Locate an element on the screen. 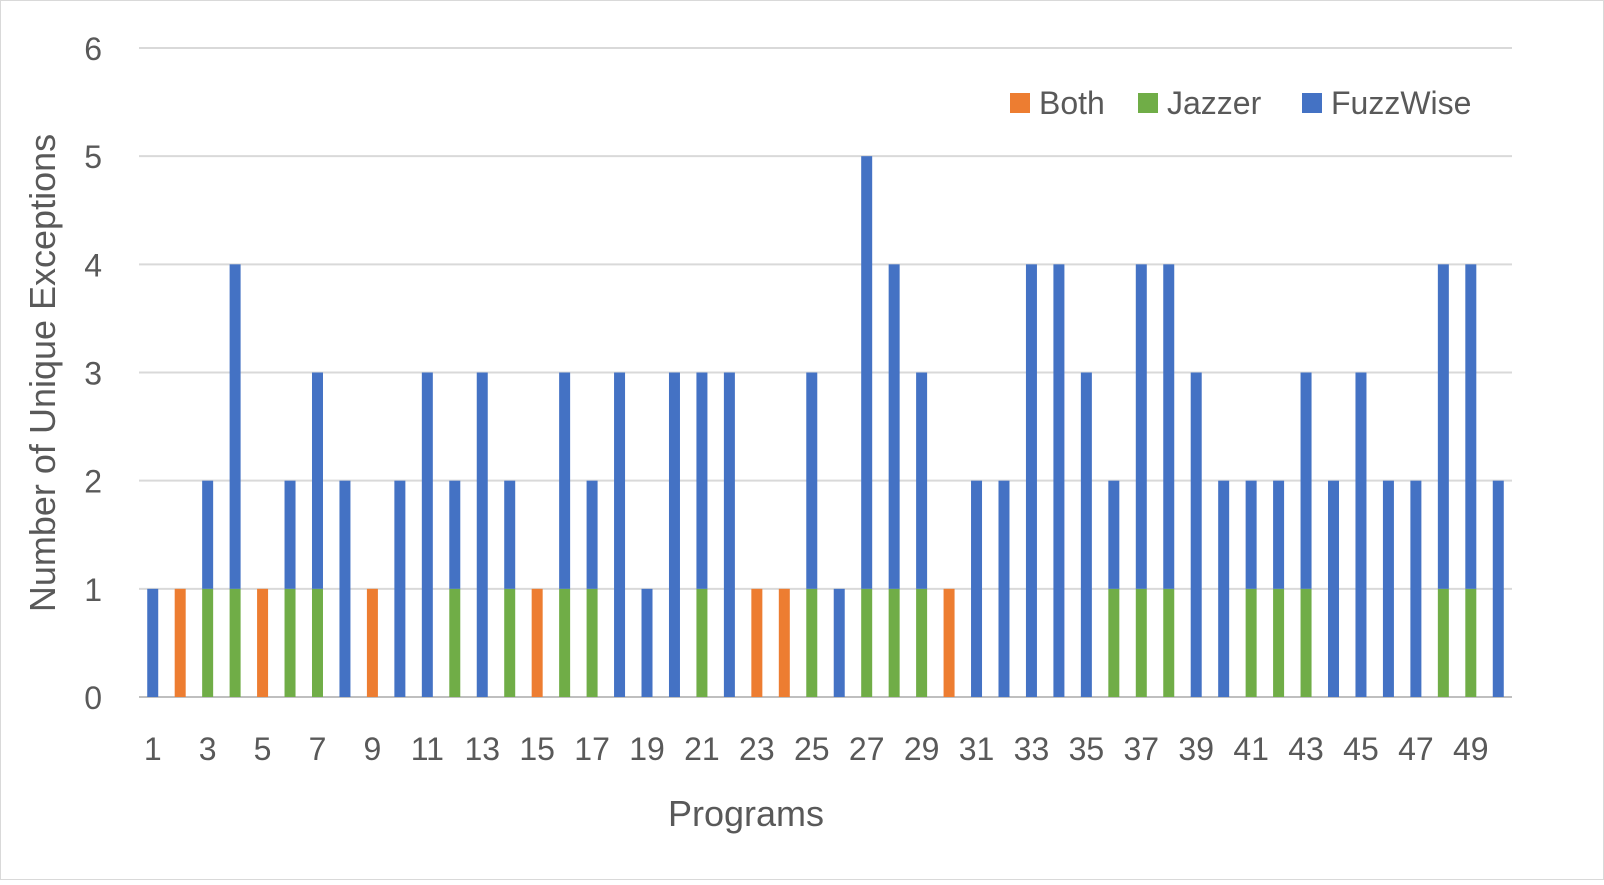 The width and height of the screenshot is (1604, 885). legend-swatch-jazzer is located at coordinates (1148, 103).